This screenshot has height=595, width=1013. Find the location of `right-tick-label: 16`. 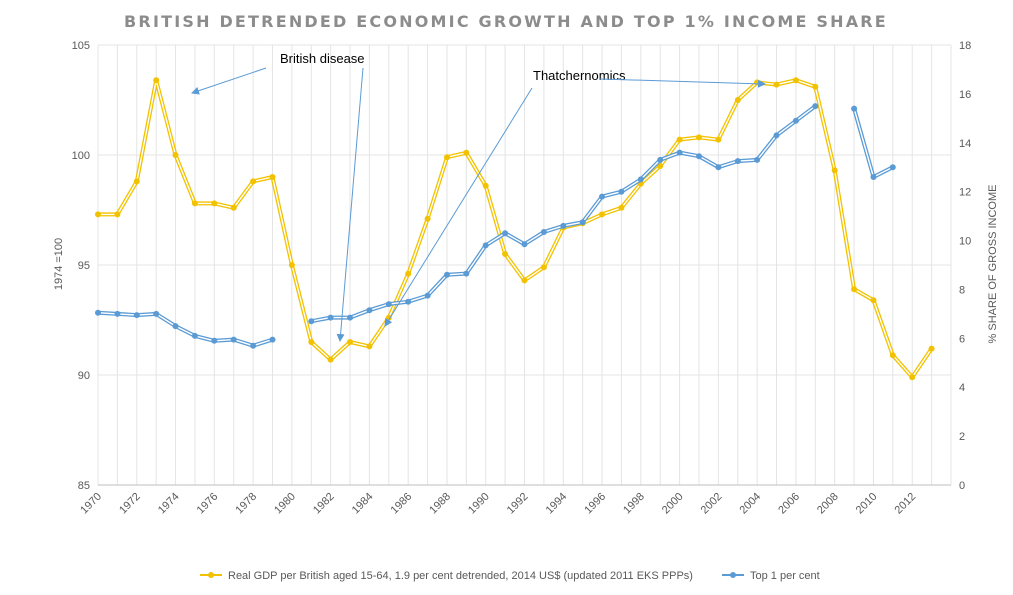

right-tick-label: 16 is located at coordinates (965, 95).